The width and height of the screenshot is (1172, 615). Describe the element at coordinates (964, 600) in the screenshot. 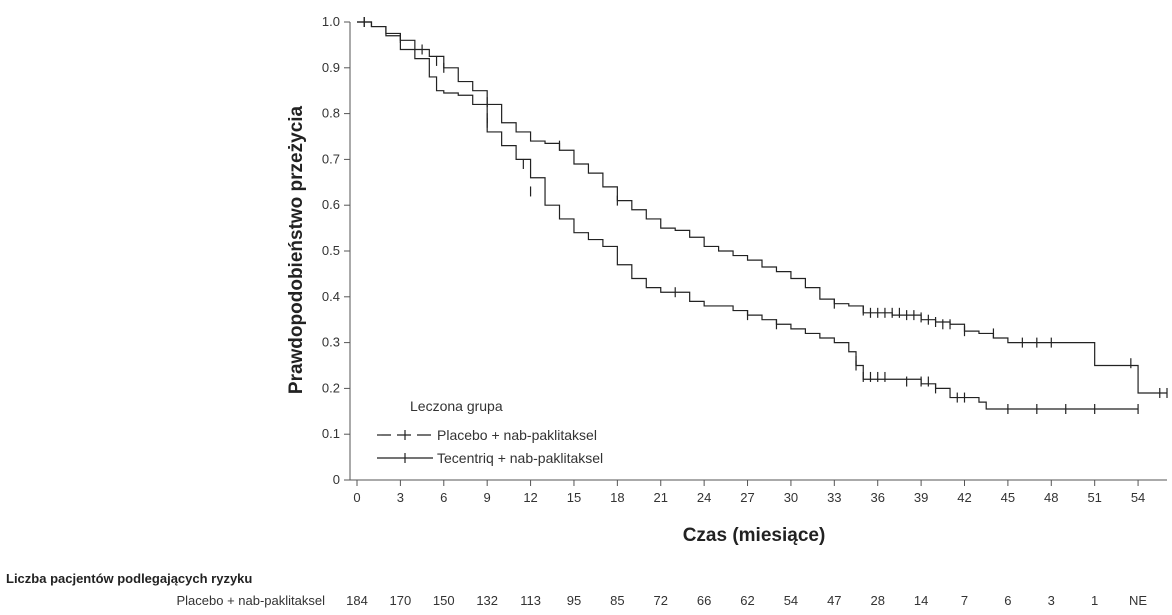

I see `risk-value: 7` at that location.